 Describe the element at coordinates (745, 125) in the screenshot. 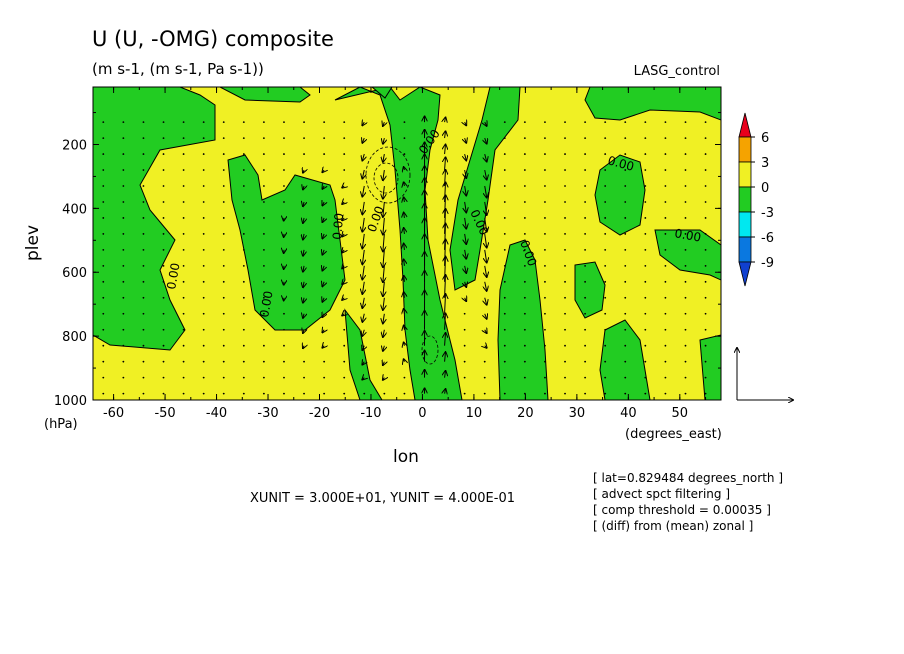

I see `colorbar-max-arrow` at that location.